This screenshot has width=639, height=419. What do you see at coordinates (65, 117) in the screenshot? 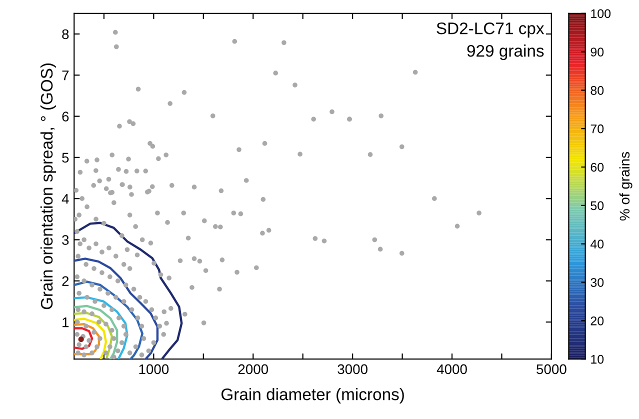
I see `y-tick-label: 6` at bounding box center [65, 117].